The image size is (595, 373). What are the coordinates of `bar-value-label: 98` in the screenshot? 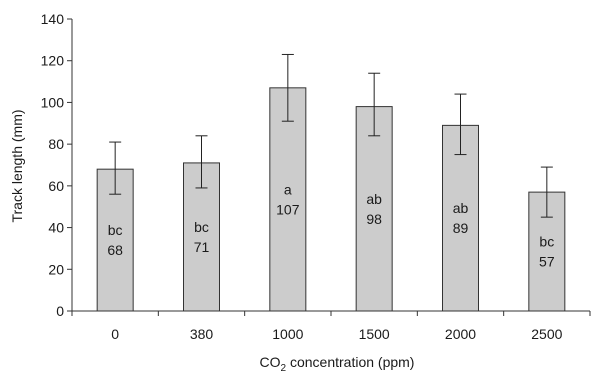 It's located at (374, 219).